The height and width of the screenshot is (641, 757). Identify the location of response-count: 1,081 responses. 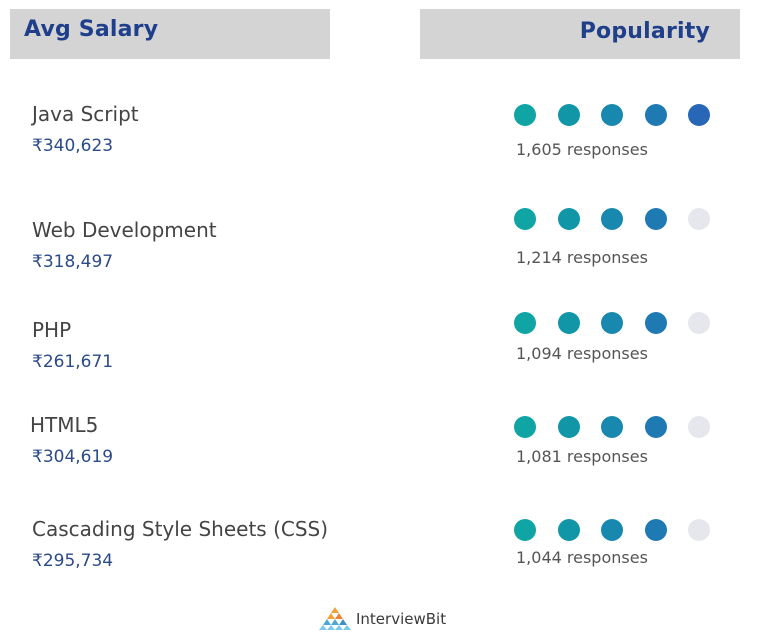
(582, 456).